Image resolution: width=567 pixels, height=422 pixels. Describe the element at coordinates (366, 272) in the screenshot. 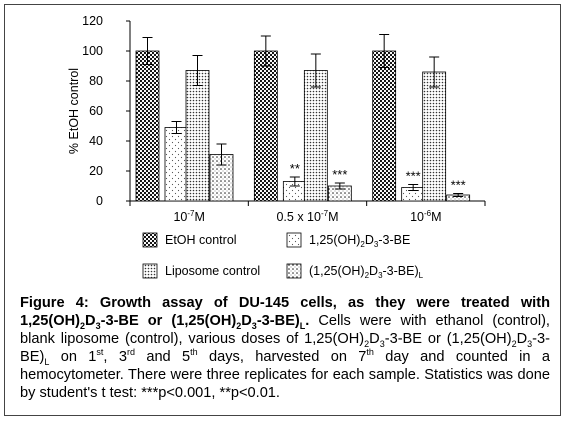

I see `legend-label-3: (1,25(OH)2D3-3-BE)L` at that location.